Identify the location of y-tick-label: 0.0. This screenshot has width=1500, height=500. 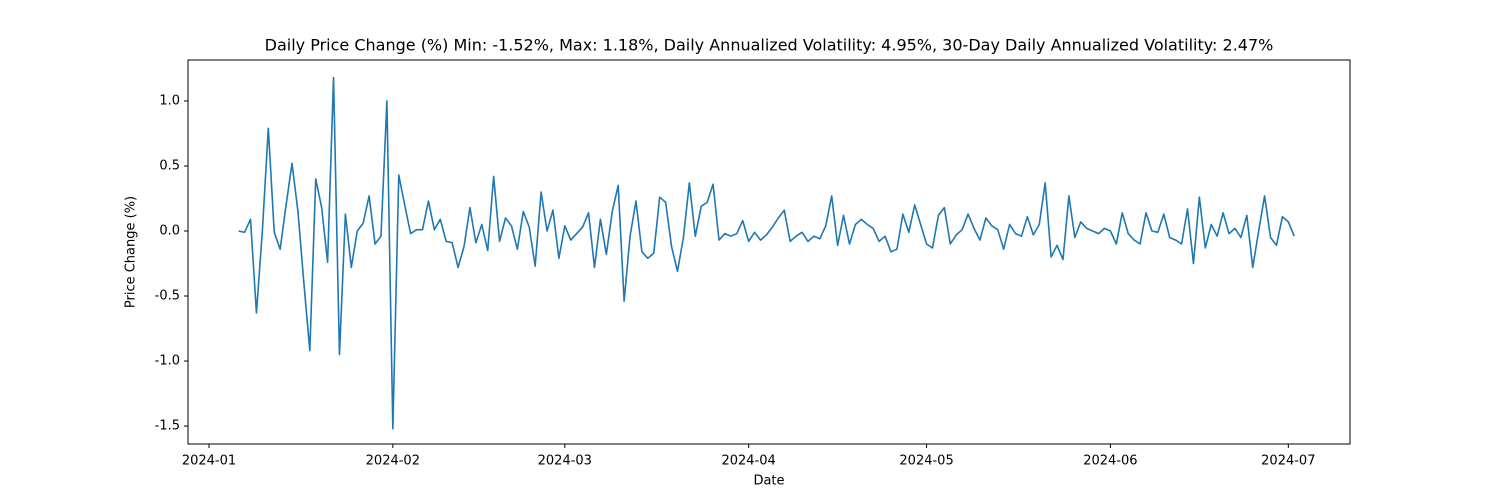
(169, 230).